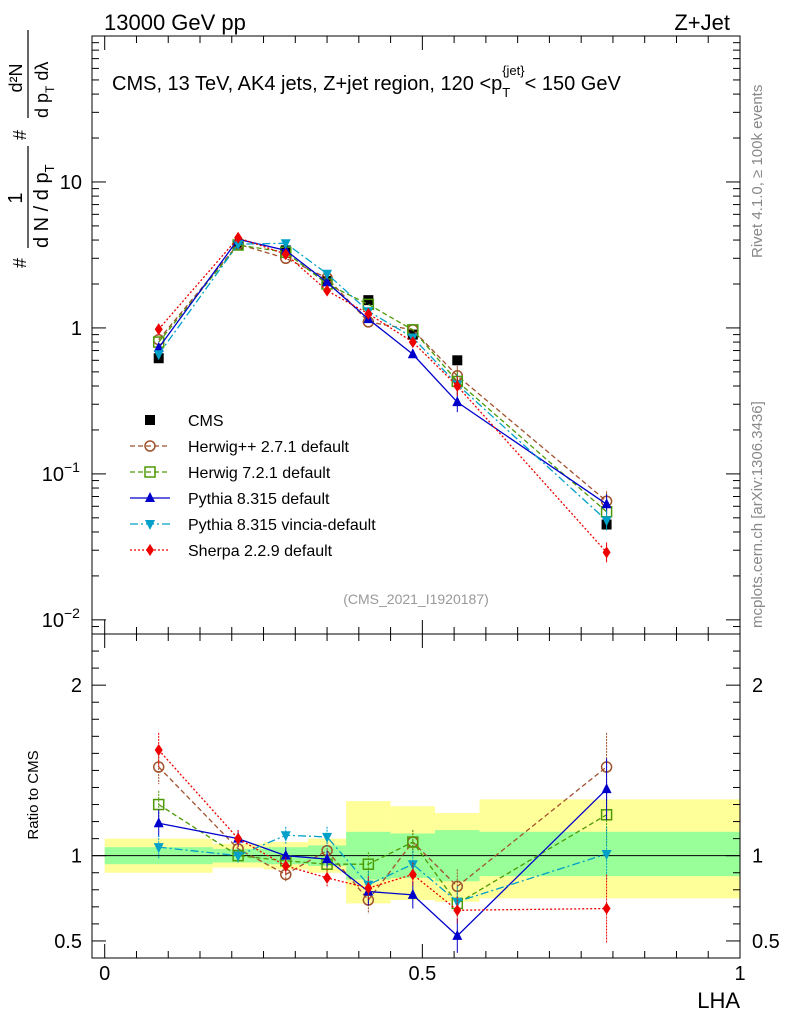  I want to click on rivet-version-label: Rivet 4.1.0, ≥ 100k events, so click(757, 171).